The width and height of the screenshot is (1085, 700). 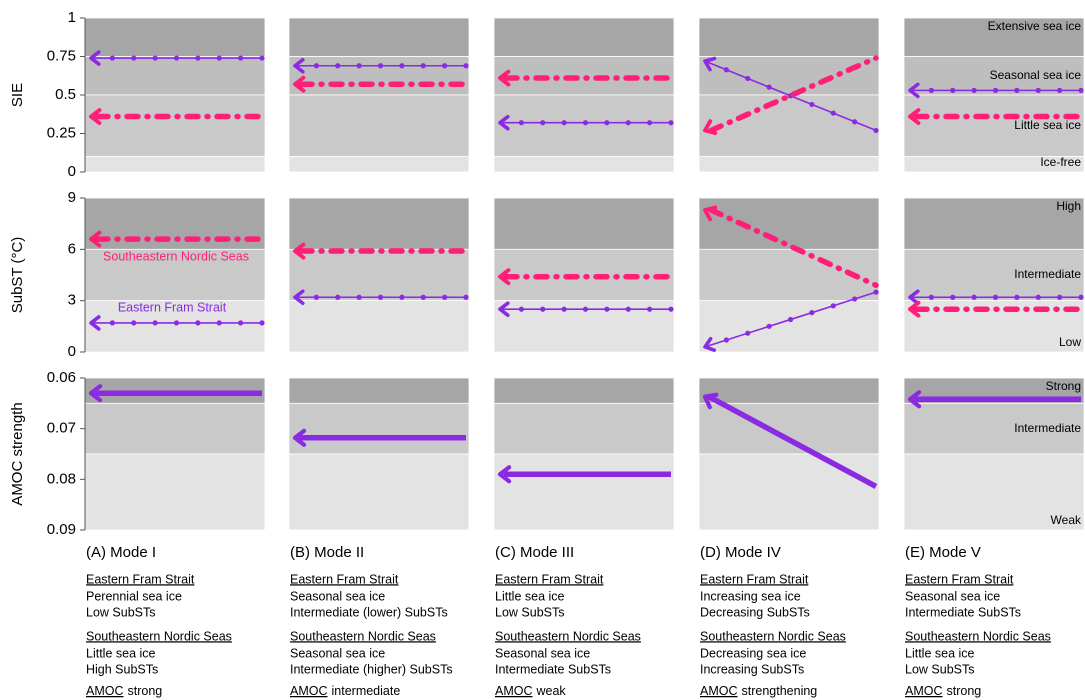 What do you see at coordinates (534, 552) in the screenshot?
I see `panel-title: (C) Mode III` at bounding box center [534, 552].